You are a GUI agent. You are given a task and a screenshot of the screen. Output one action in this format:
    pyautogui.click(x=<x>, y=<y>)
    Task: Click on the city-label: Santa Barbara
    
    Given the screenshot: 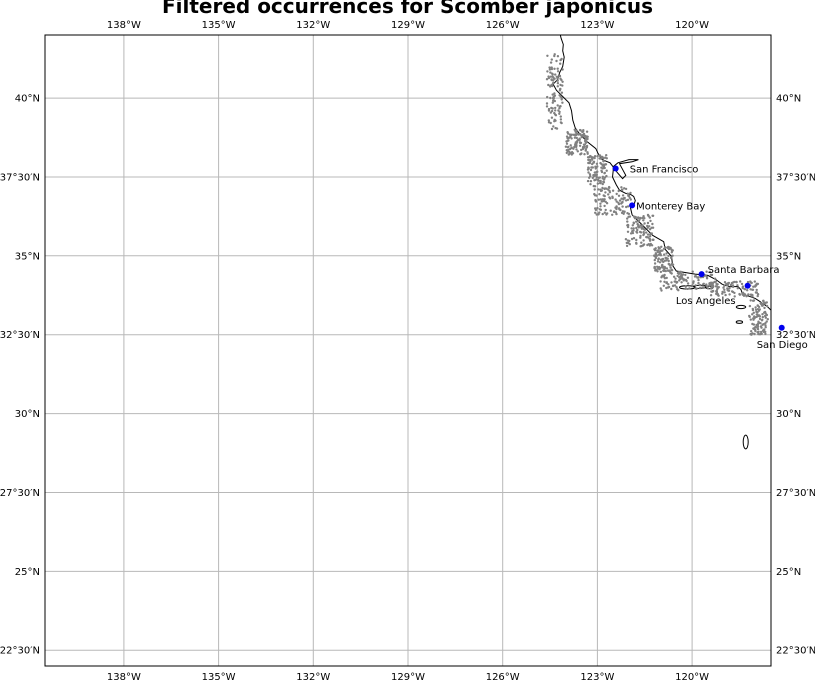 What is the action you would take?
    pyautogui.click(x=744, y=270)
    